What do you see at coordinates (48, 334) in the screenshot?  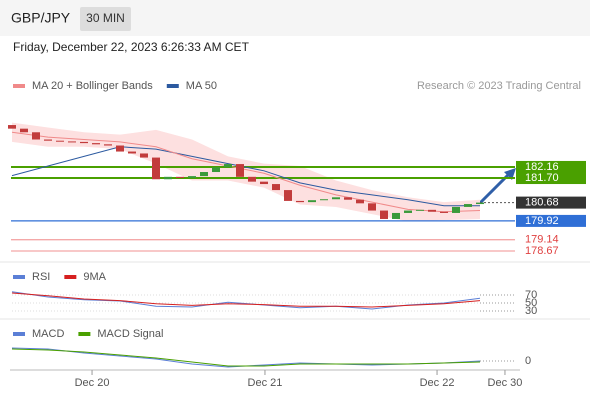 I see `legend-label: MACD` at bounding box center [48, 334].